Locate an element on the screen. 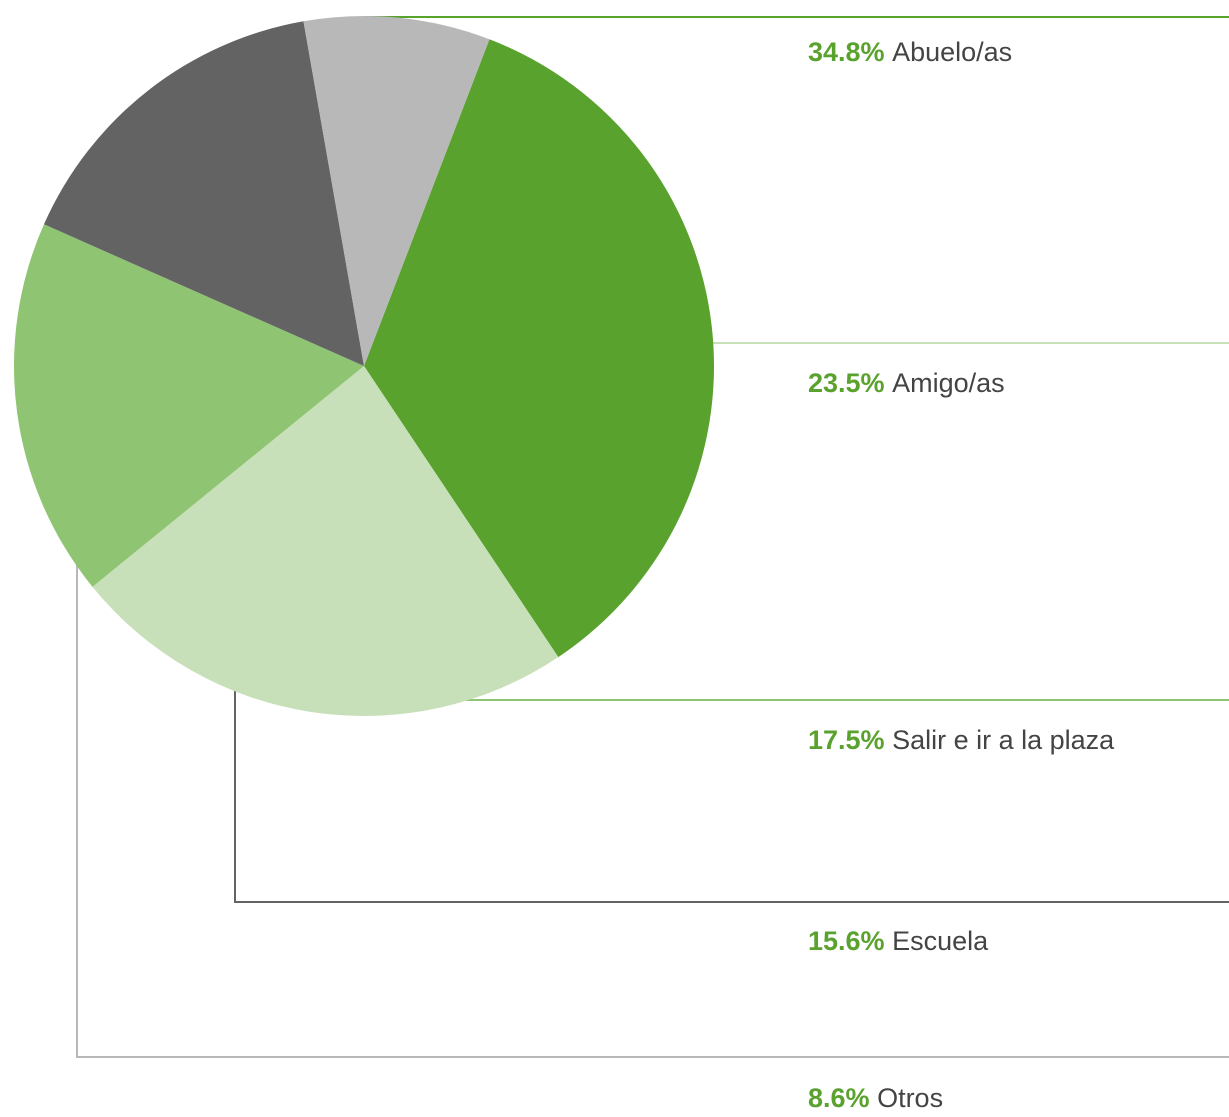 Image resolution: width=1229 pixels, height=1117 pixels. slice-percent: 8.6% is located at coordinates (839, 1098).